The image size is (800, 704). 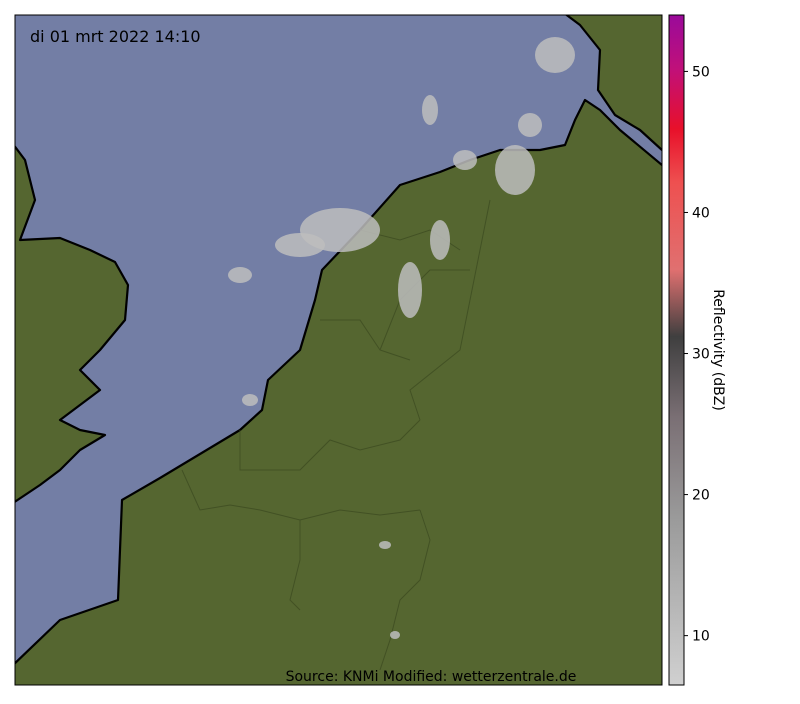 What do you see at coordinates (701, 213) in the screenshot?
I see `colorbar-tick-label: 40` at bounding box center [701, 213].